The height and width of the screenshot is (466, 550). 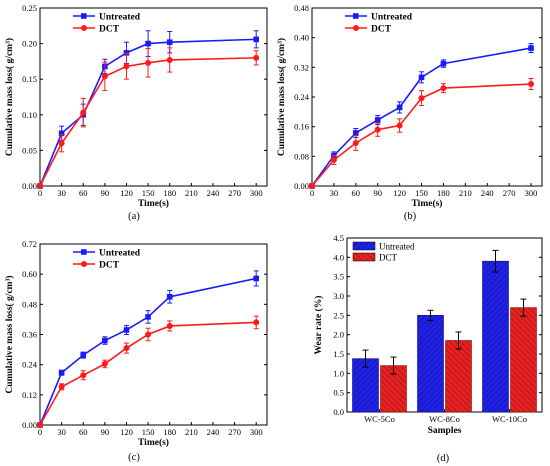 What do you see at coordinates (338, 373) in the screenshot?
I see `y-tick-label: 1.0` at bounding box center [338, 373].